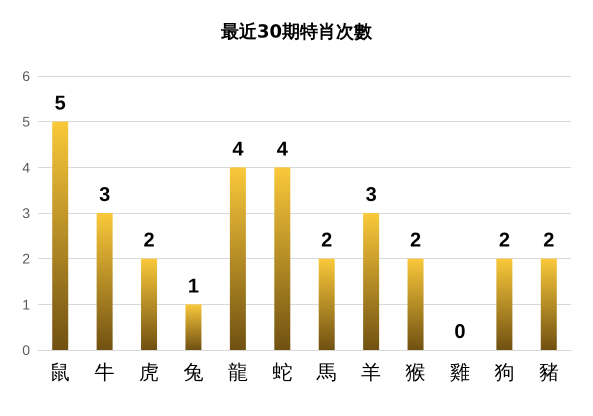 This screenshot has width=593, height=416. I want to click on y-tick-label: 6, so click(26, 76).